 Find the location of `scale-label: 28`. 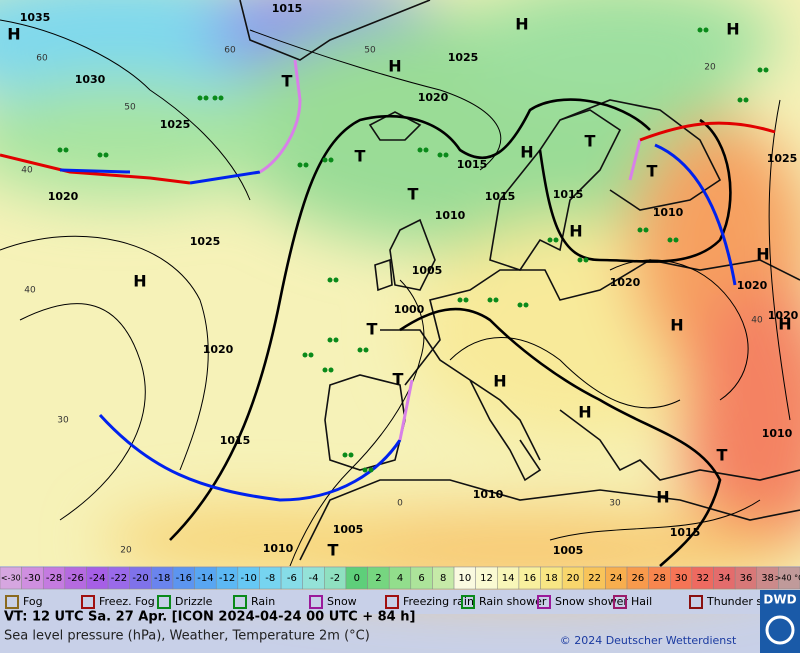

scale-label: 28 is located at coordinates (659, 578).